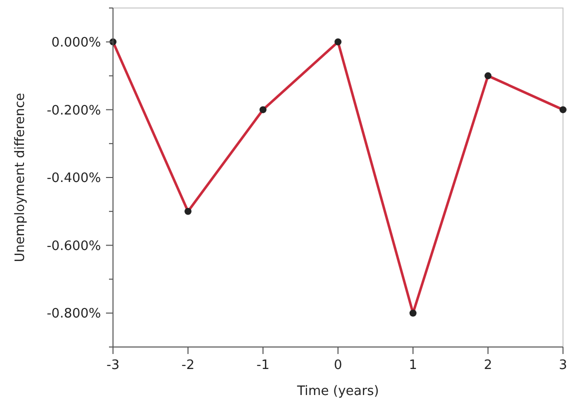 Image resolution: width=567 pixels, height=403 pixels. Describe the element at coordinates (562, 365) in the screenshot. I see `x-tick-label: 3` at that location.